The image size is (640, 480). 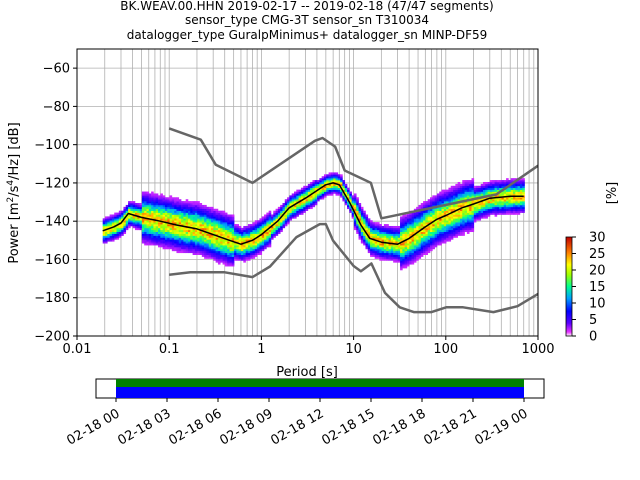 What do you see at coordinates (320, 383) in the screenshot?
I see `coverage-bar-green` at bounding box center [320, 383].